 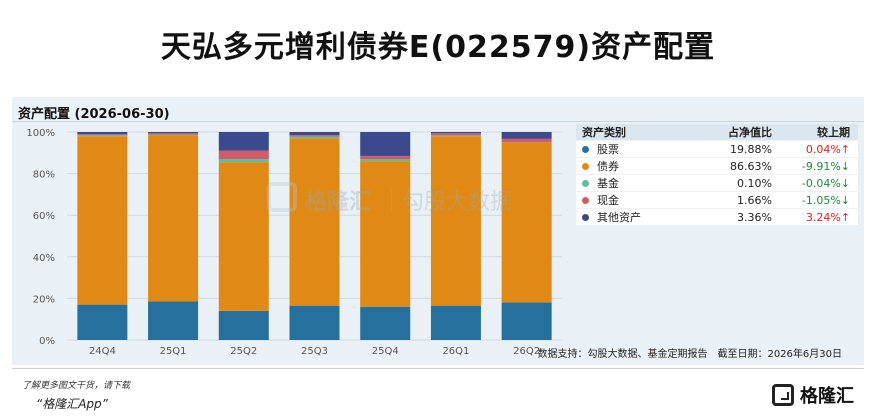 I want to click on legend-pct: 3.36%, so click(x=754, y=217).